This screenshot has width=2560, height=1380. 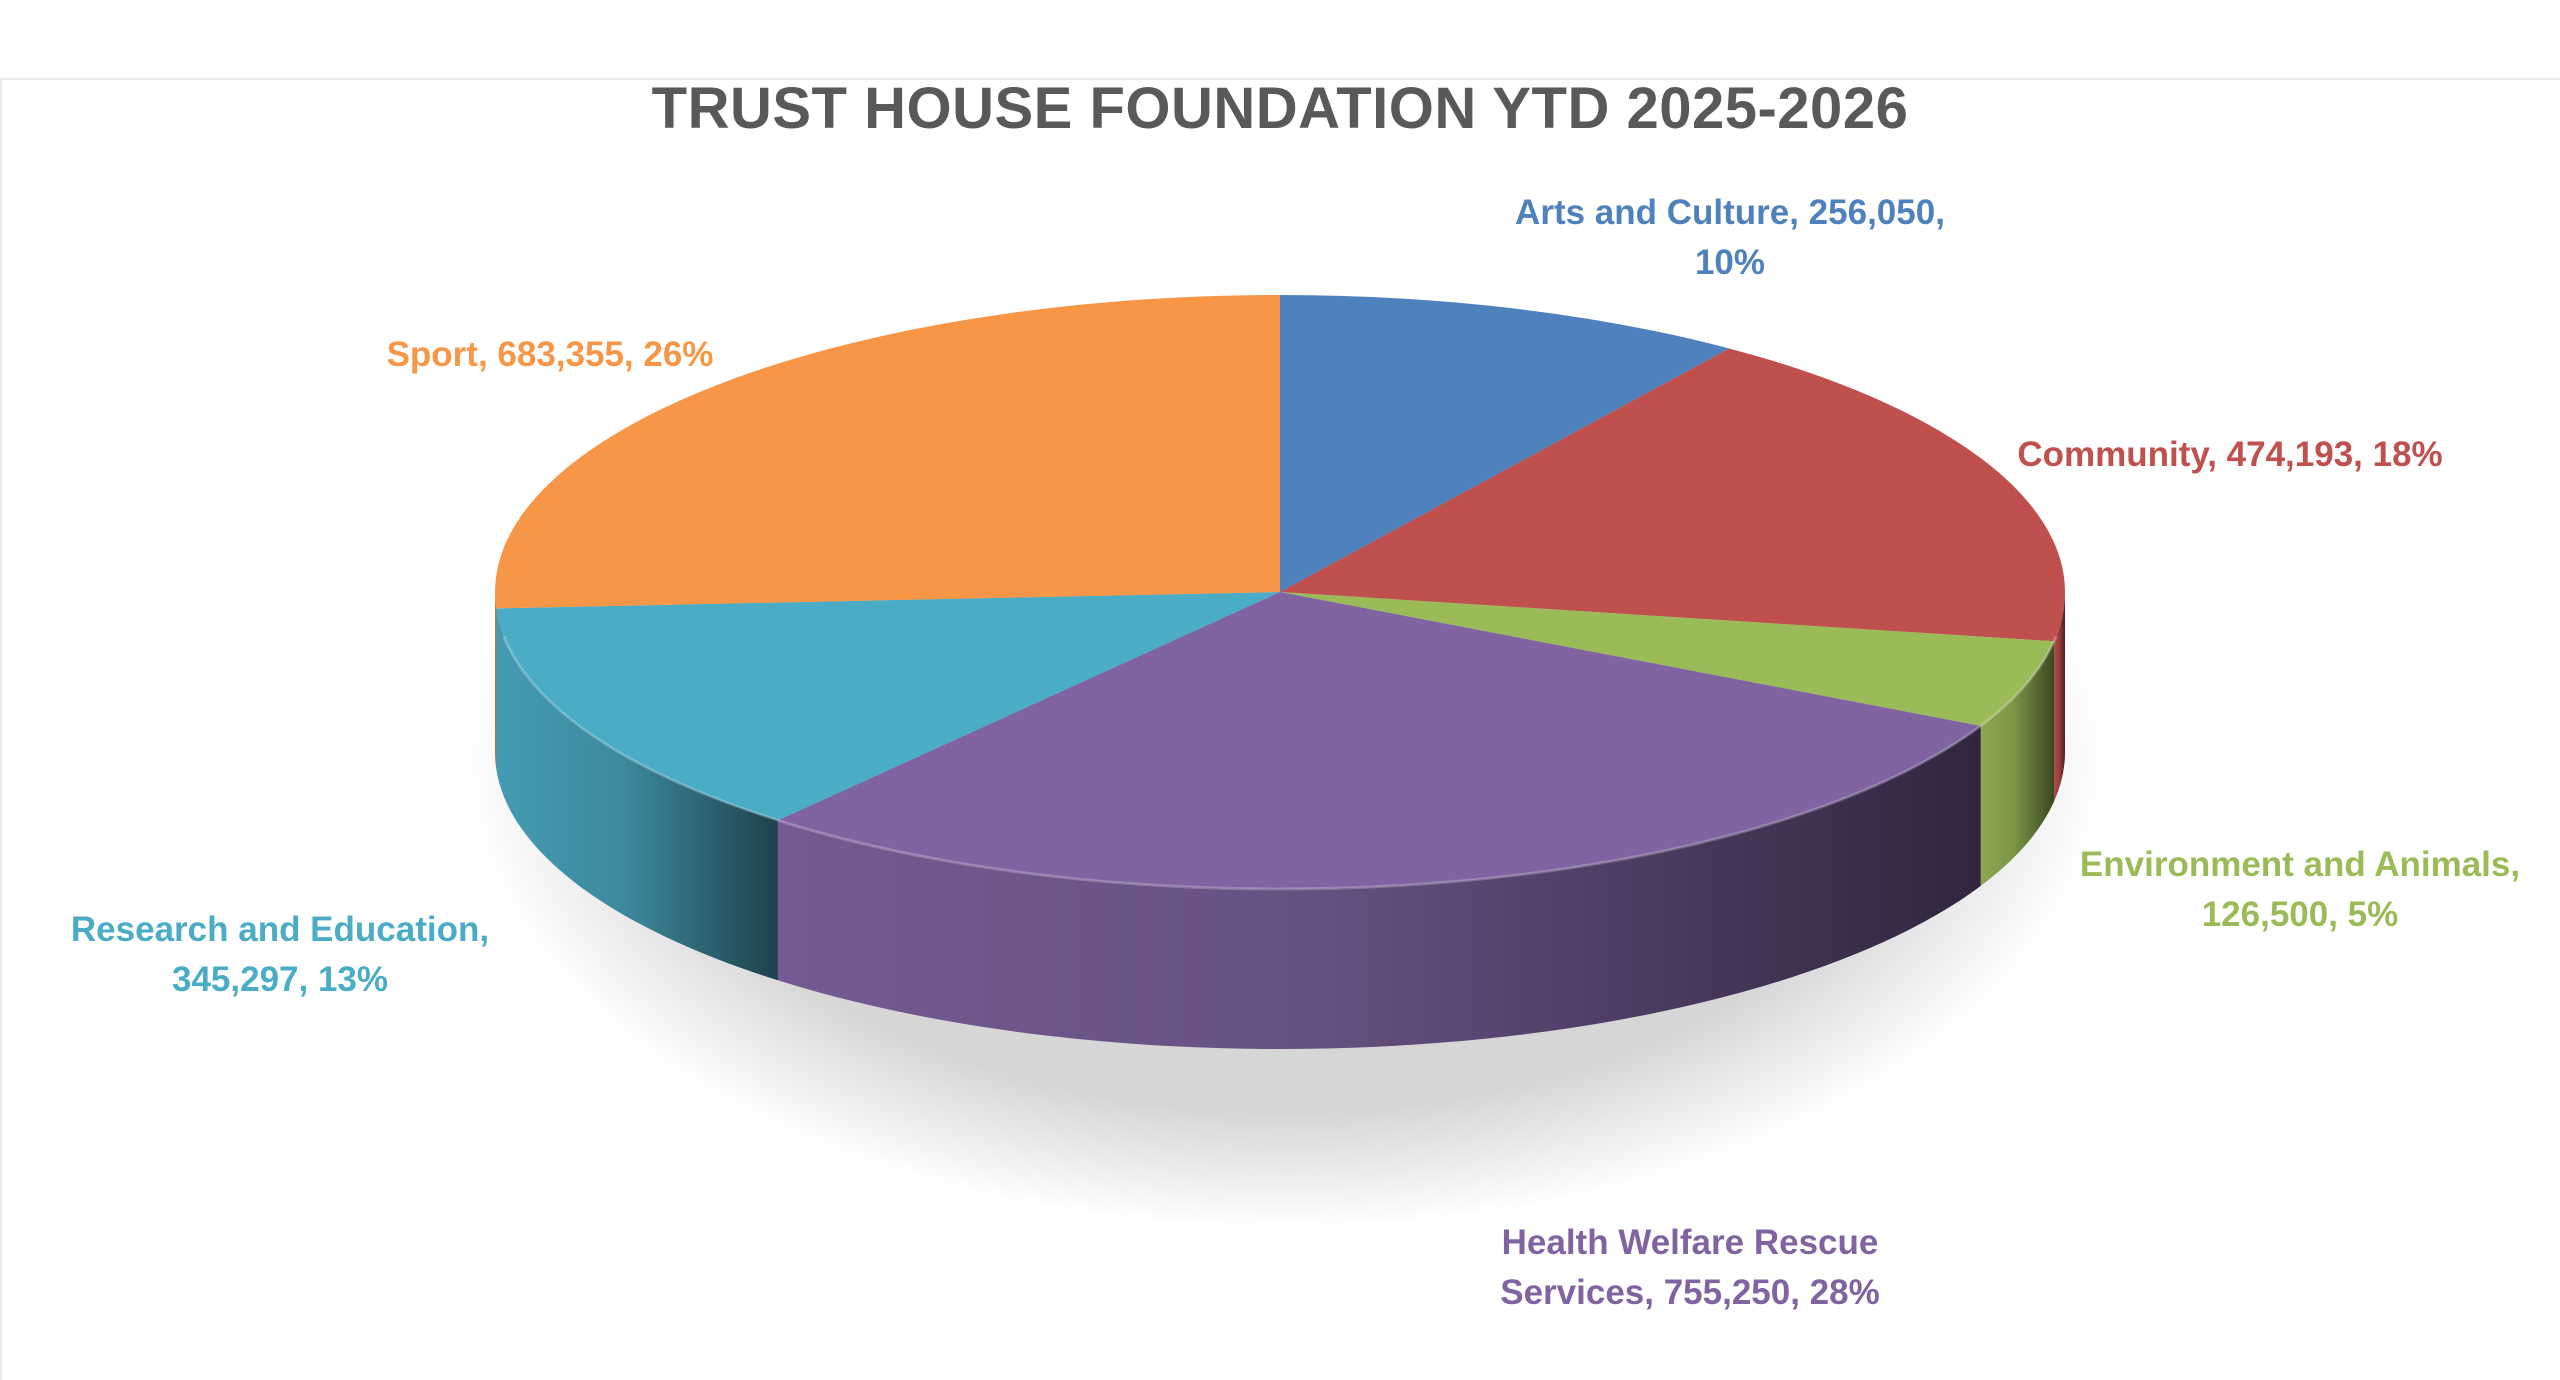 I want to click on label-community-line1: Community, 474,193, 18%, so click(x=2230, y=454).